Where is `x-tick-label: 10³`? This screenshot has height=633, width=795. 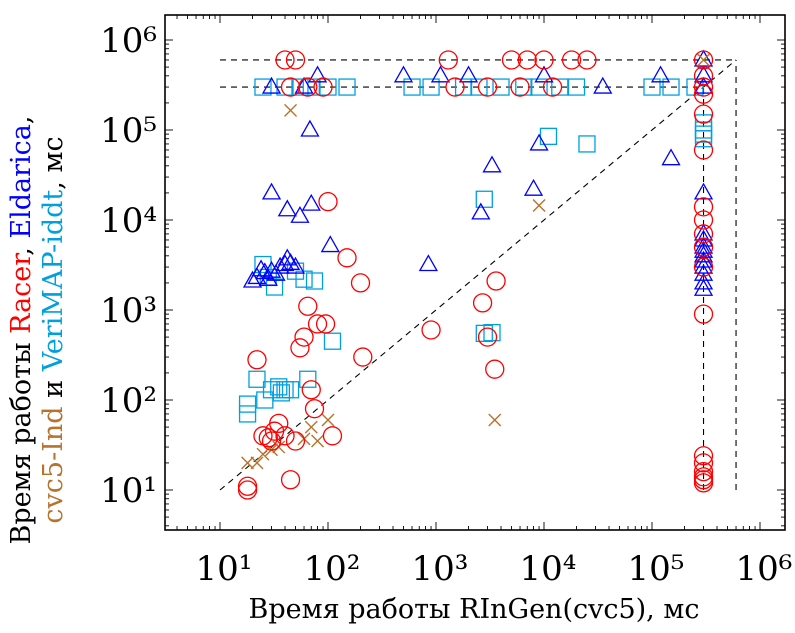
x-tick-label: 10³ is located at coordinates (440, 569).